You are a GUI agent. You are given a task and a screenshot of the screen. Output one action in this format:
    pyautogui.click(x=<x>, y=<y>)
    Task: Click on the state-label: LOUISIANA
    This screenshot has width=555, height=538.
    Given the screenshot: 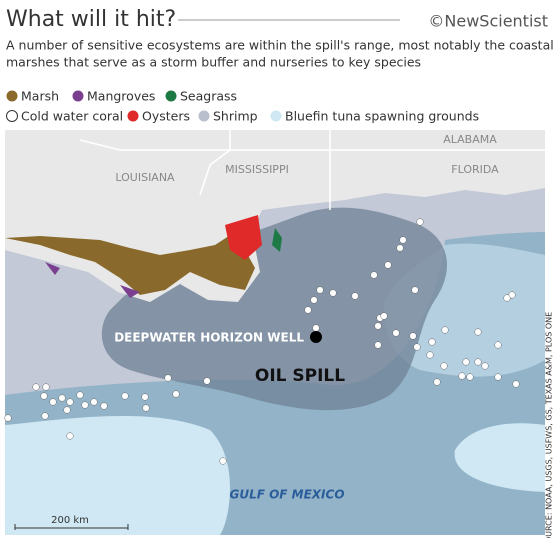 What is the action you would take?
    pyautogui.click(x=145, y=177)
    